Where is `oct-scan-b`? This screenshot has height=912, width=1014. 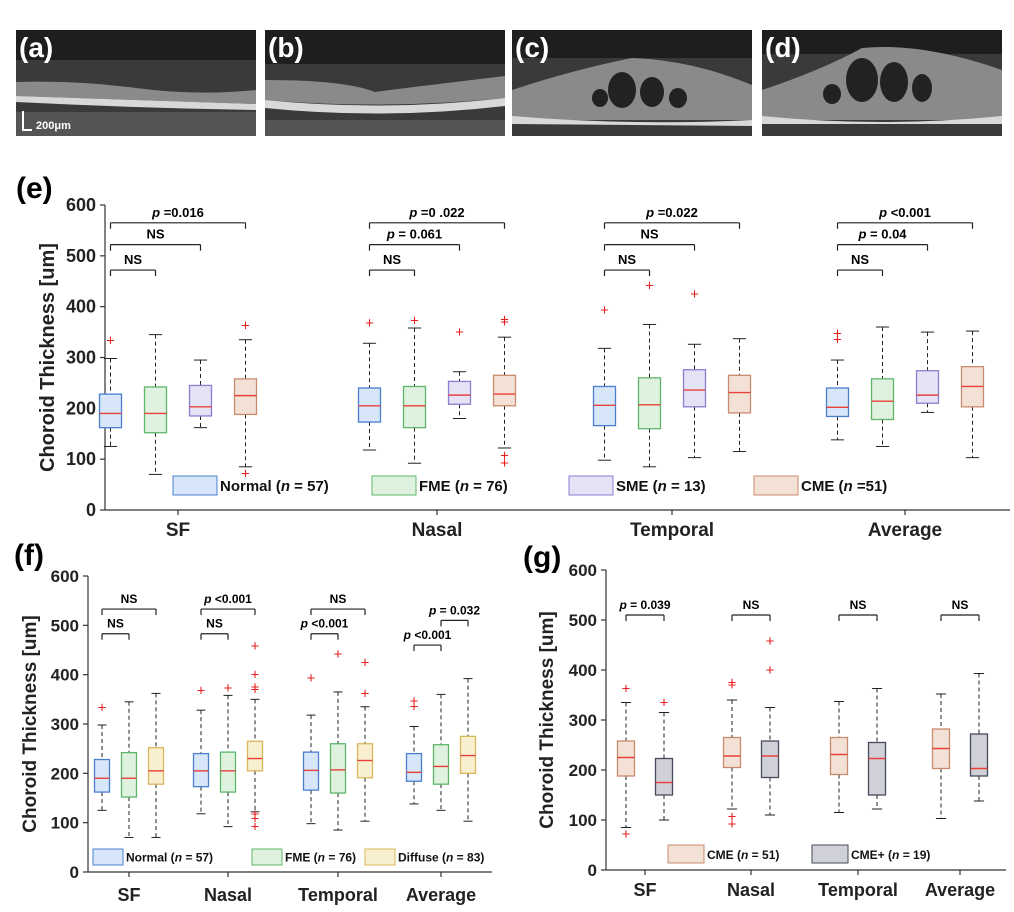 oct-scan-b is located at coordinates (385, 83).